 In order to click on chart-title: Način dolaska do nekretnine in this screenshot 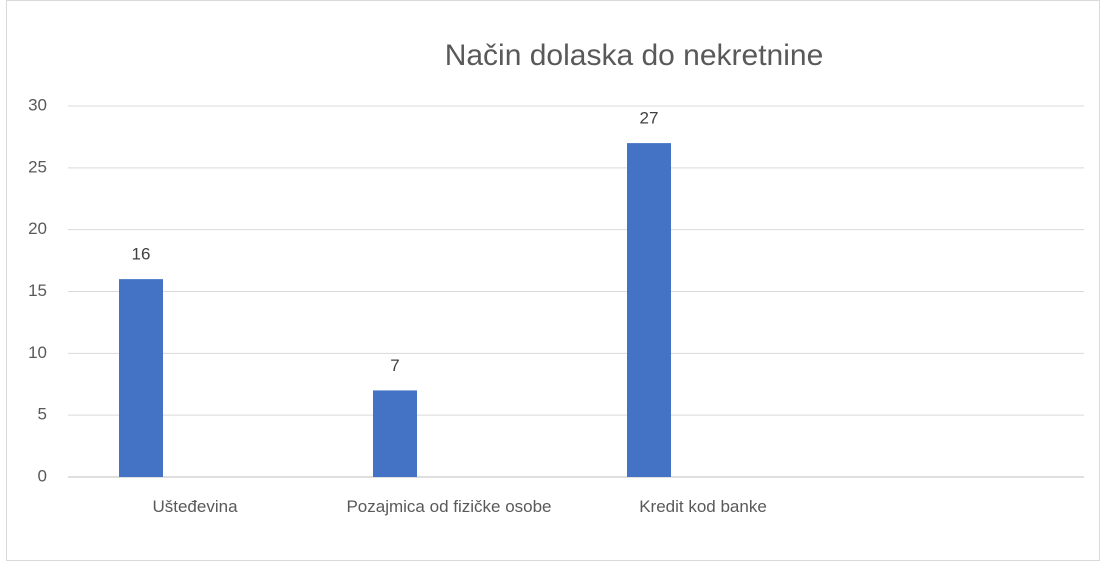, I will do `click(634, 55)`.